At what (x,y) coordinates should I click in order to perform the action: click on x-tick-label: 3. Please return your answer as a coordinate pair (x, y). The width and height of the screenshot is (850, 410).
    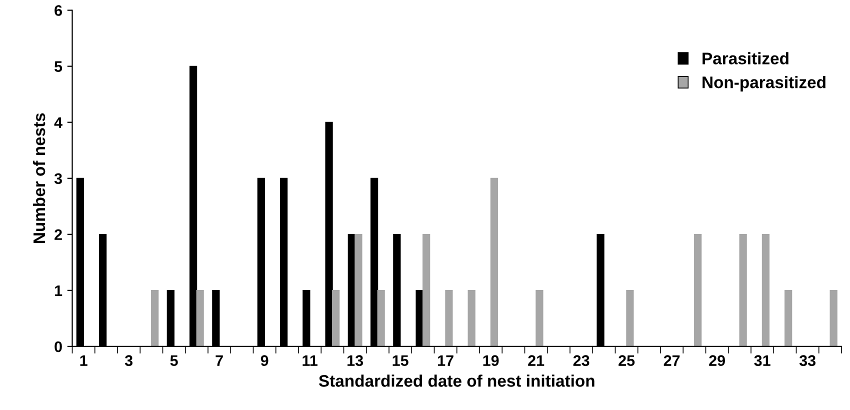
    Looking at the image, I should click on (128, 360).